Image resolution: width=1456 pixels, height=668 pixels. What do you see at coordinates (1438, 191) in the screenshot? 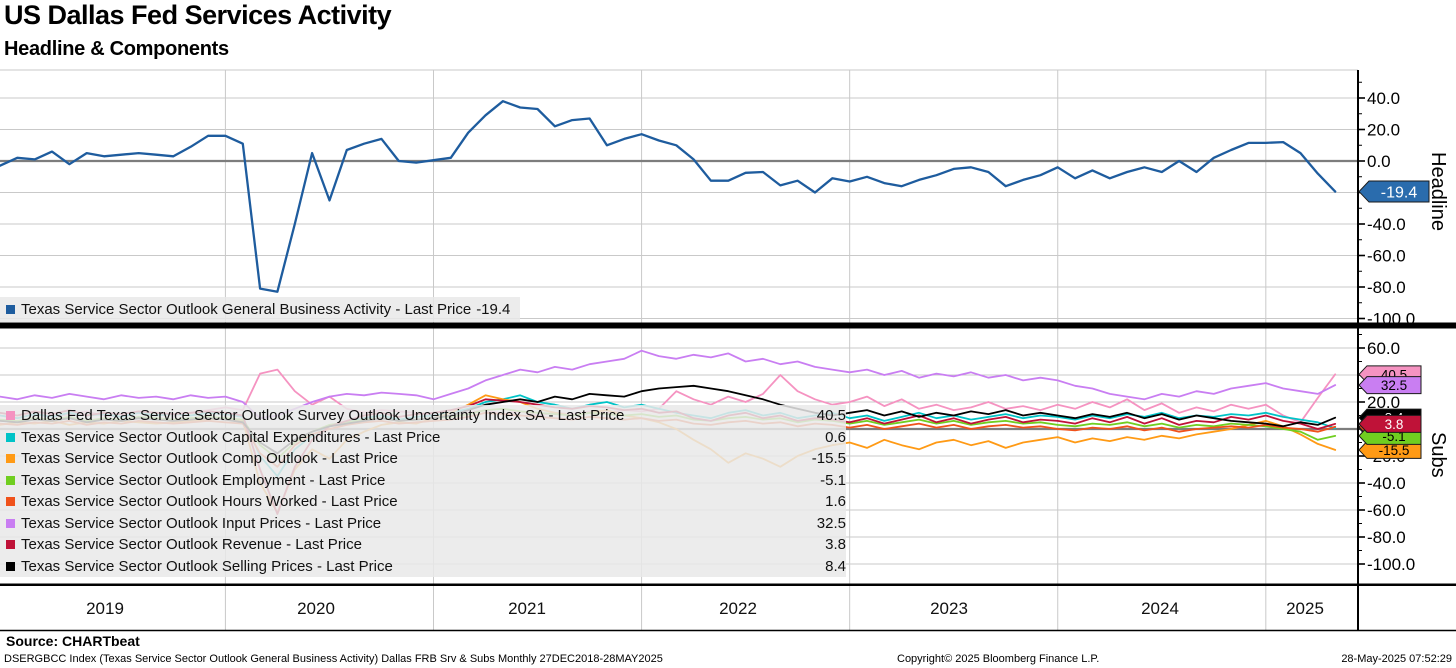
I see `headline-axis-label: Headline` at bounding box center [1438, 191].